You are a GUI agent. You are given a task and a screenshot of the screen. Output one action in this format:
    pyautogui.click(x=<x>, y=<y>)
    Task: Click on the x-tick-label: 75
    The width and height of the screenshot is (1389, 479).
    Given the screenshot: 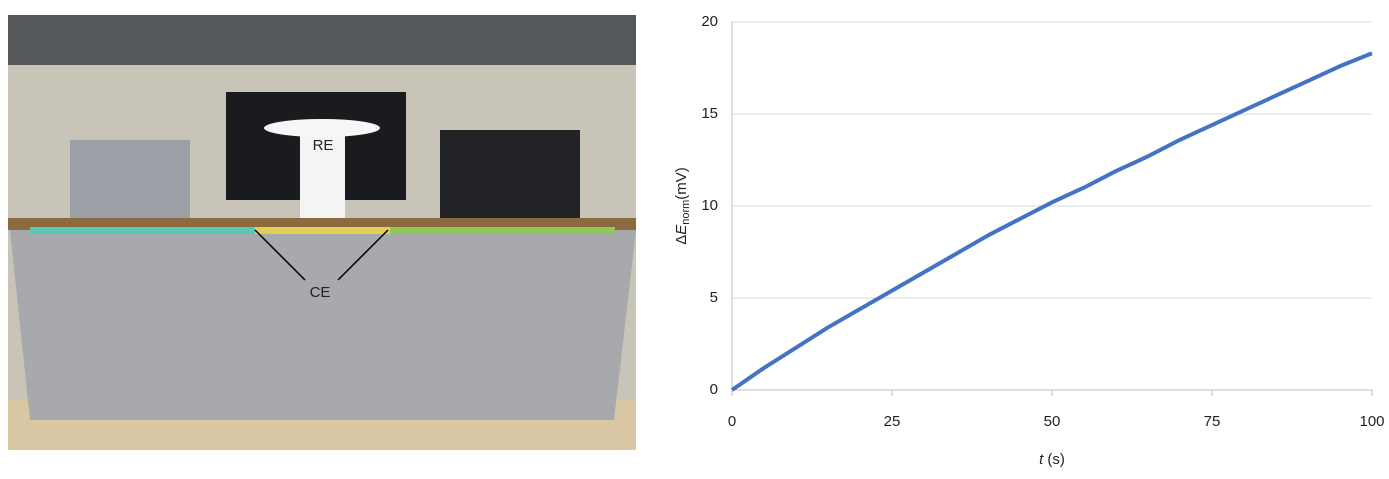 What is the action you would take?
    pyautogui.click(x=1212, y=421)
    